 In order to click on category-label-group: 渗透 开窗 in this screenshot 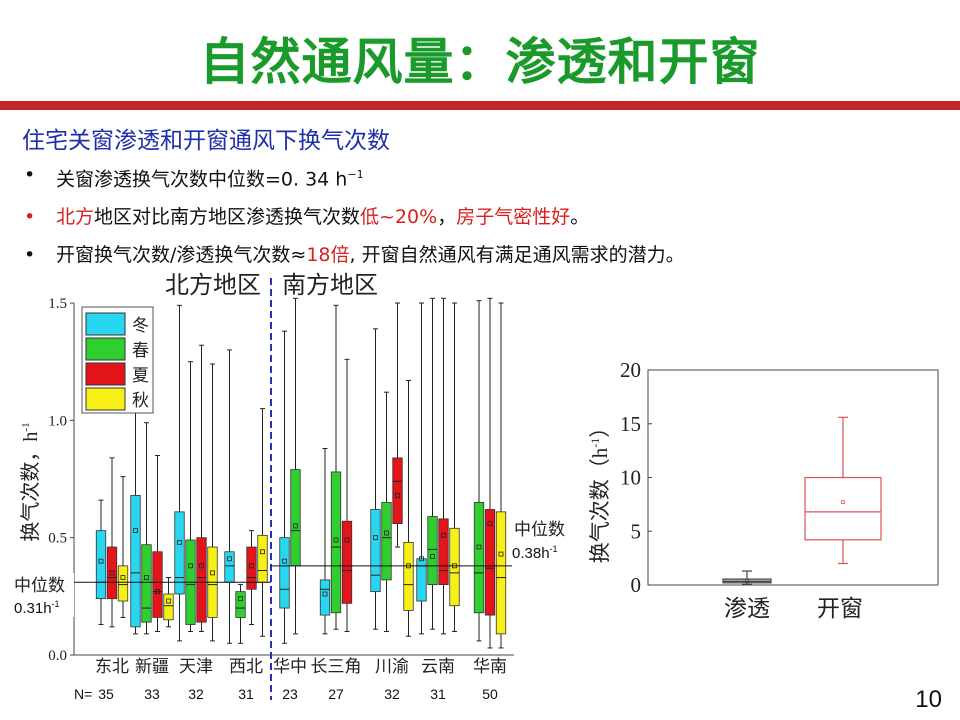, I will do `click(793, 608)`.